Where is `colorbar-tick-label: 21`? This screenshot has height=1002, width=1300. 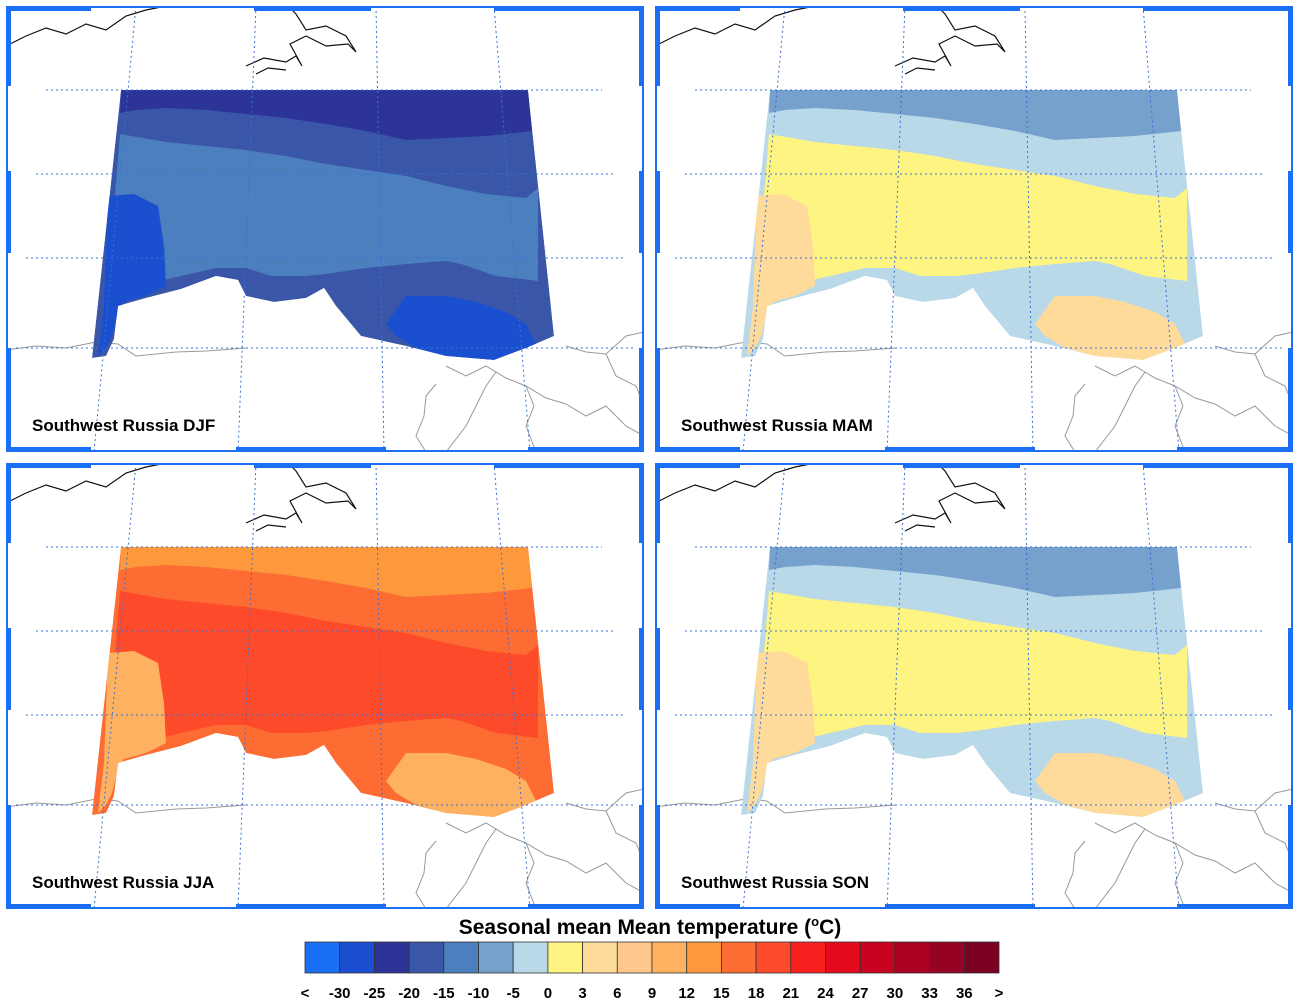 colorbar-tick-label: 21 is located at coordinates (790, 993).